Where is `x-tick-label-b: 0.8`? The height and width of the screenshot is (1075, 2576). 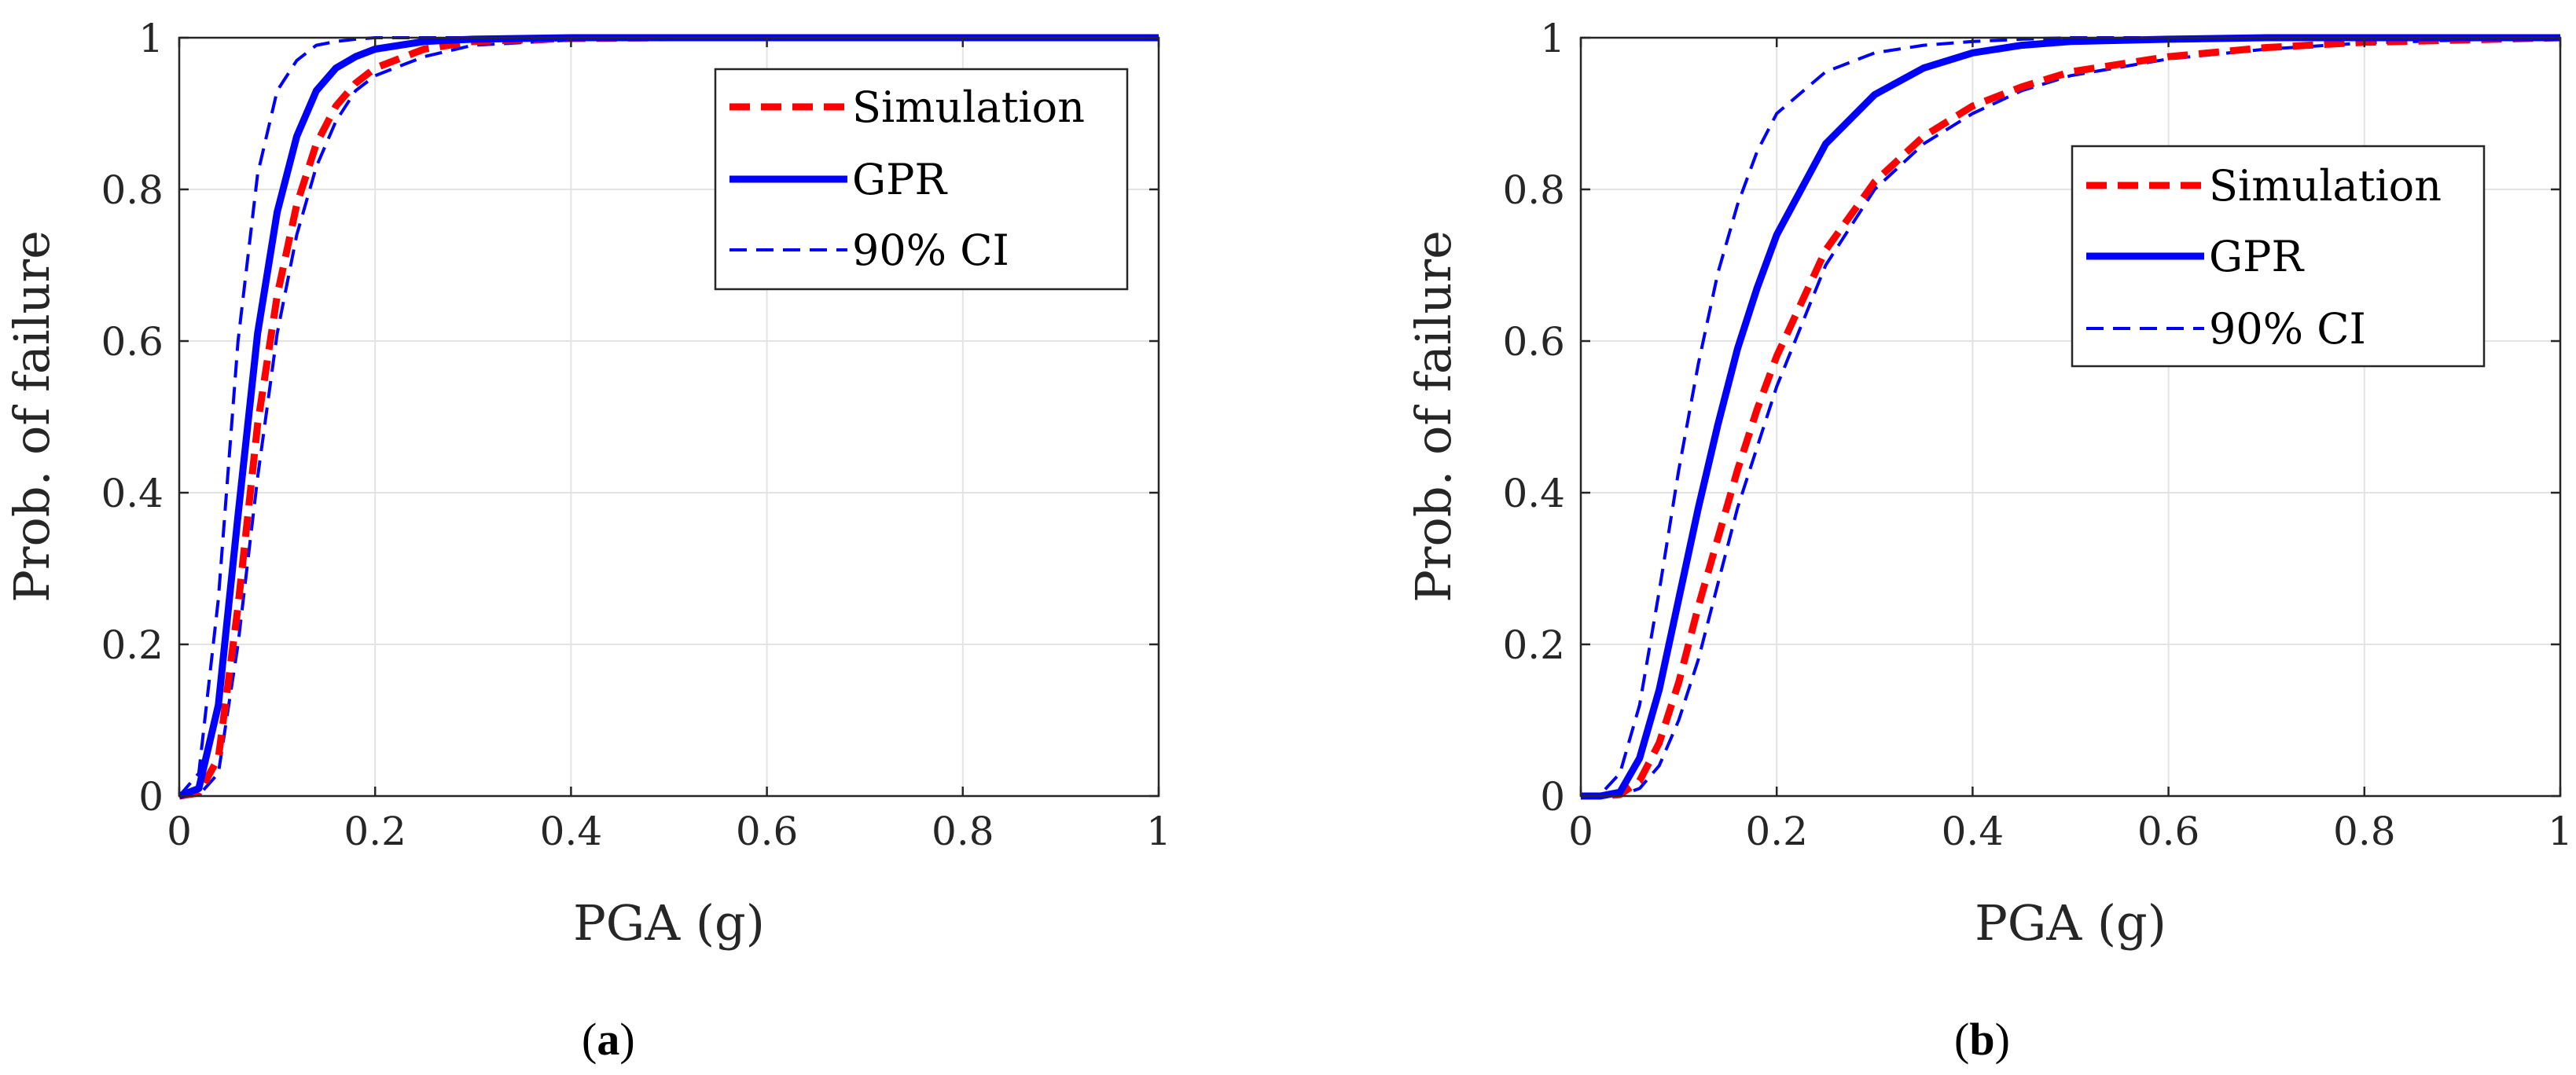
x-tick-label-b: 0.8 is located at coordinates (2364, 831).